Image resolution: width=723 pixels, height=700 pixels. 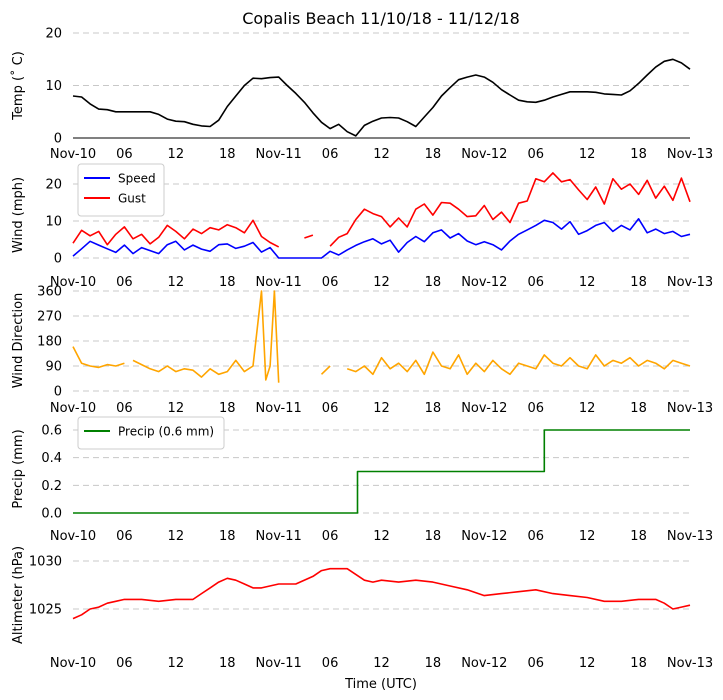 I want to click on y-axis-label: Wind Direction, so click(x=18, y=341).